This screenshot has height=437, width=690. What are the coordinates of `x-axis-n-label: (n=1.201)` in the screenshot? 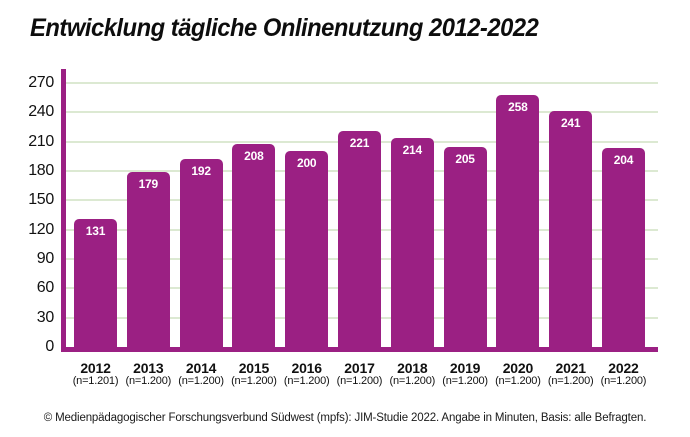 It's located at (95, 381).